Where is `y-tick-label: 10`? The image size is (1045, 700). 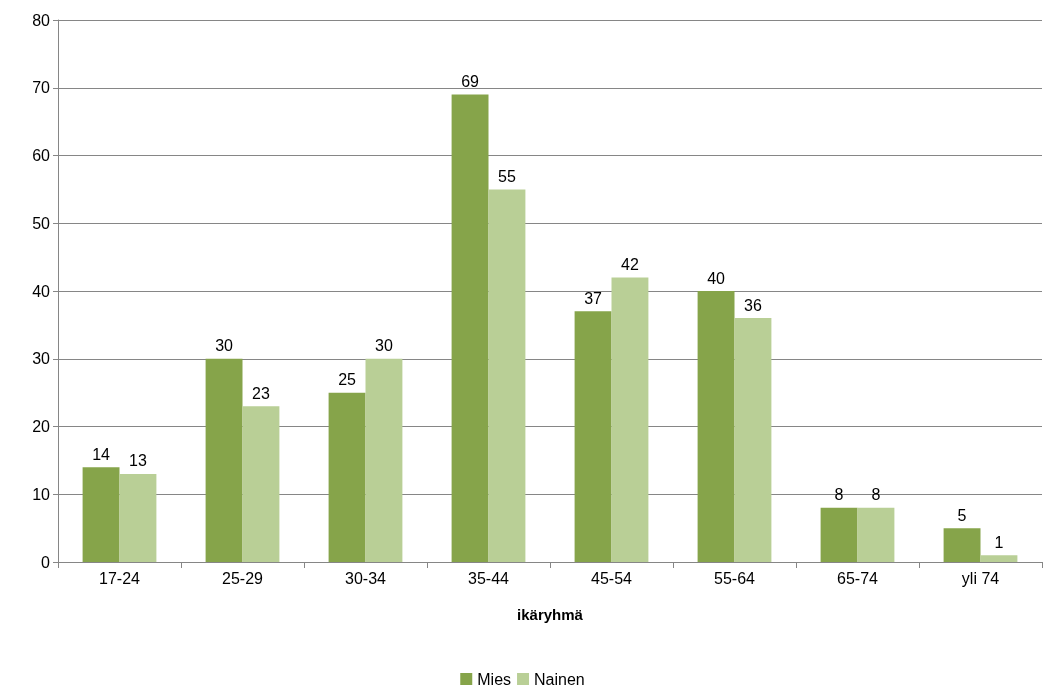 y-tick-label: 10 is located at coordinates (41, 494).